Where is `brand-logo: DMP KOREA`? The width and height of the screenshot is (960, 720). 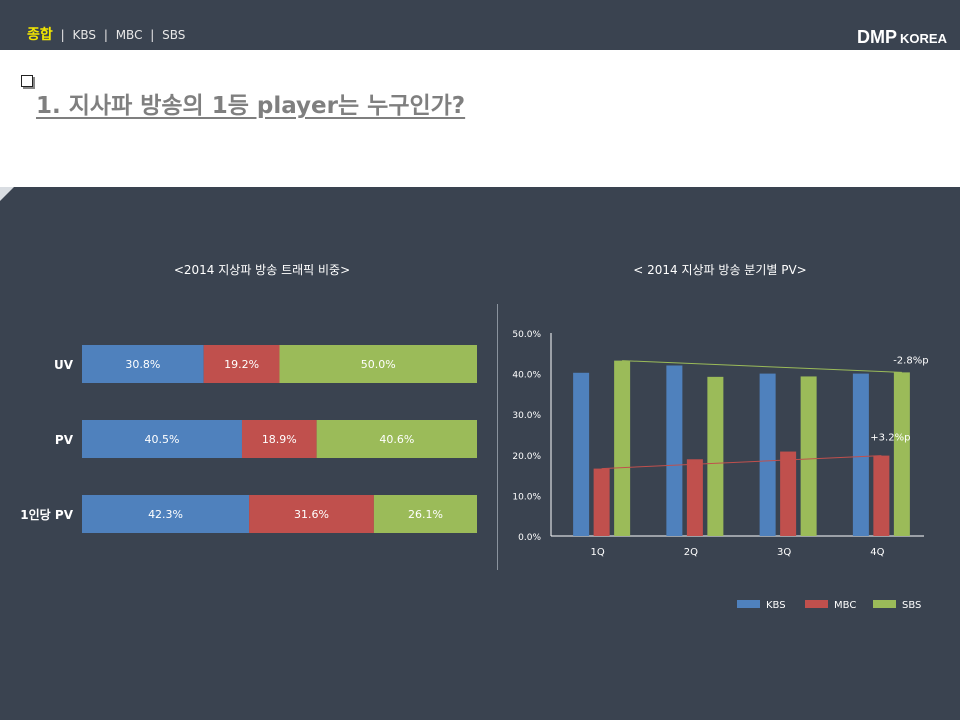 brand-logo: DMP KOREA is located at coordinates (902, 37).